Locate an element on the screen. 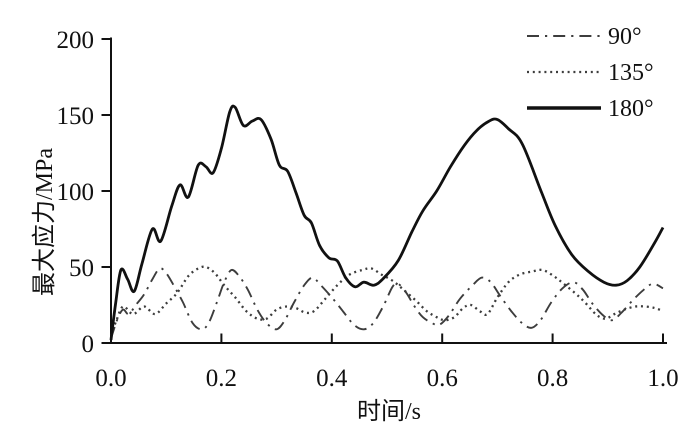 This screenshot has width=700, height=427. x-axis: 0.0 0.2 0.4 0.6 0.8 1.0 is located at coordinates (387, 362).